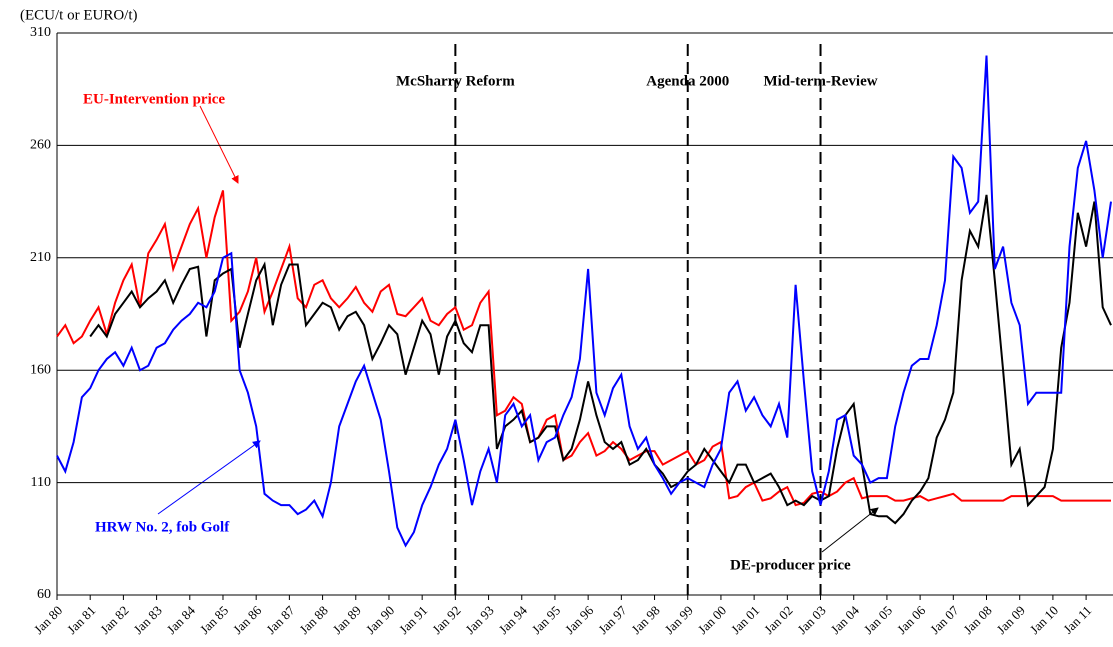 Image resolution: width=1113 pixels, height=647 pixels. I want to click on x-tick-label: Jan 98, so click(645, 620).